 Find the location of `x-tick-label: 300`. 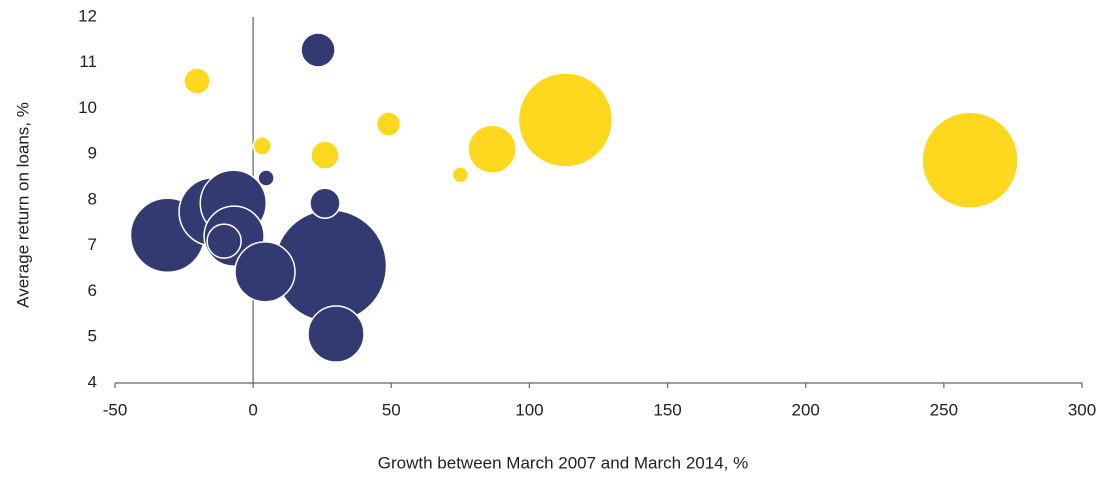

x-tick-label: 300 is located at coordinates (1082, 409).